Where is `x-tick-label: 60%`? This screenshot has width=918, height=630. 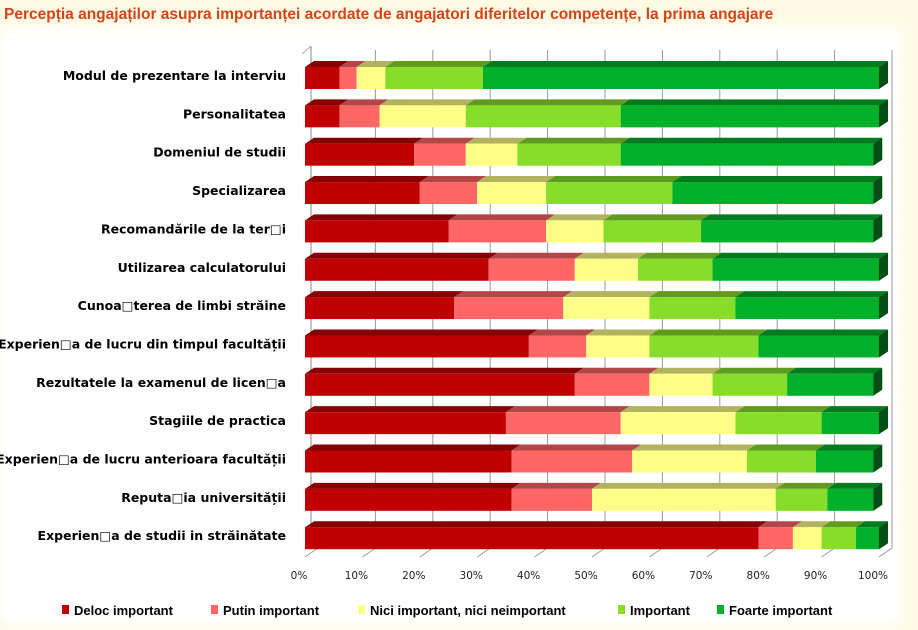 x-tick-label: 60% is located at coordinates (643, 576).